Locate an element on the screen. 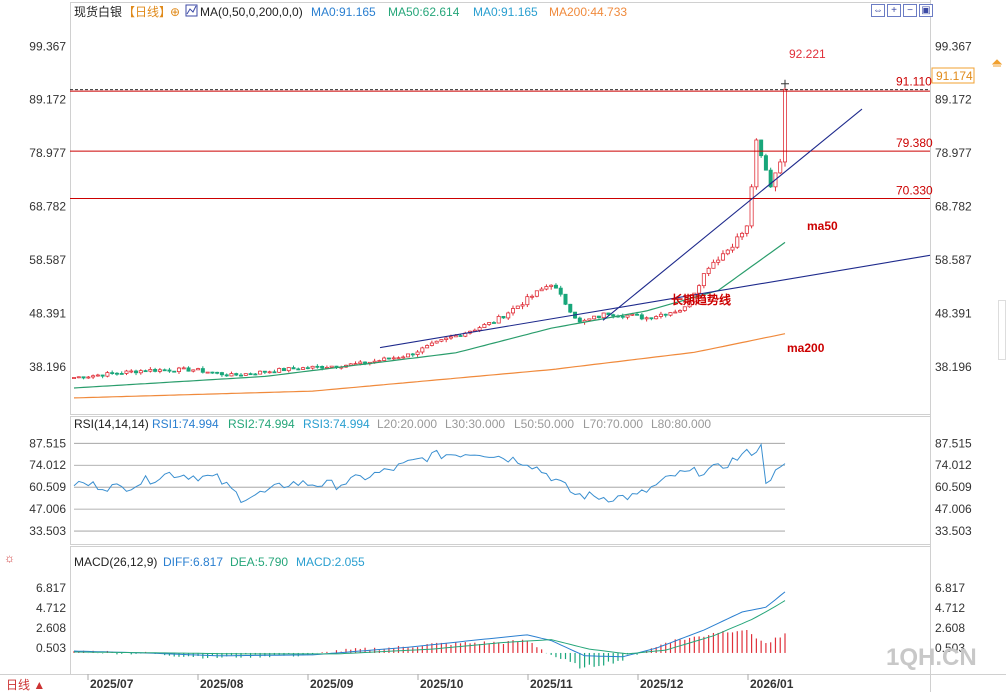  ma200-line is located at coordinates (429, 366).